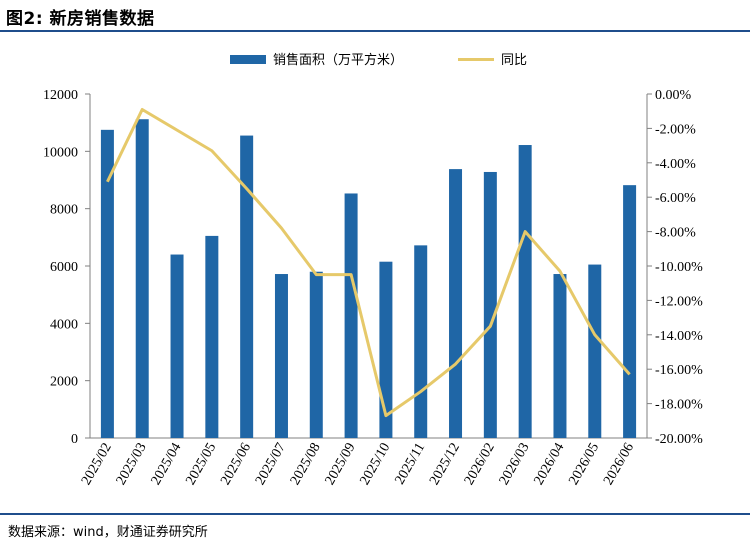  What do you see at coordinates (338, 60) in the screenshot?
I see `legend-bar-label: 销售面积（万平方米）` at bounding box center [338, 60].